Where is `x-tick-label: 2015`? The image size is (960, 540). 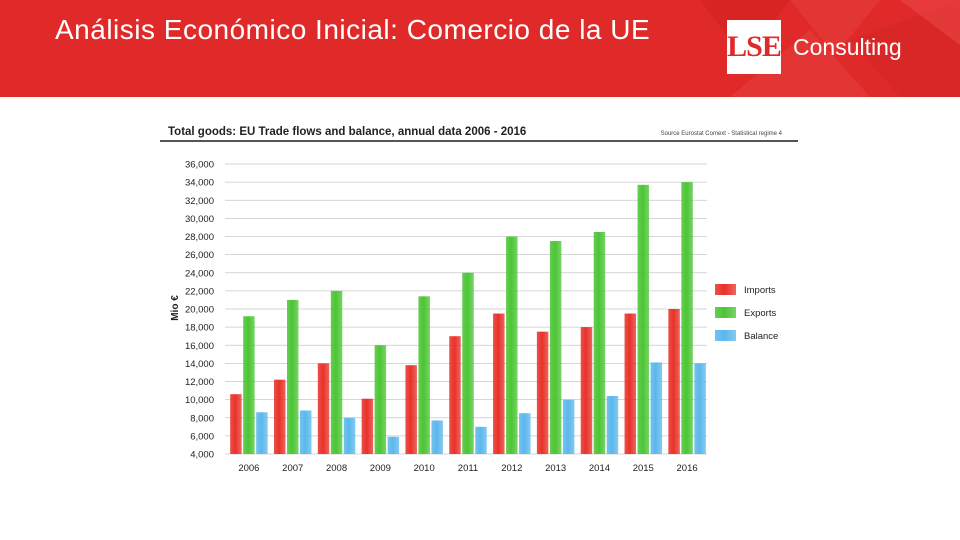 x-tick-label: 2015 is located at coordinates (643, 468).